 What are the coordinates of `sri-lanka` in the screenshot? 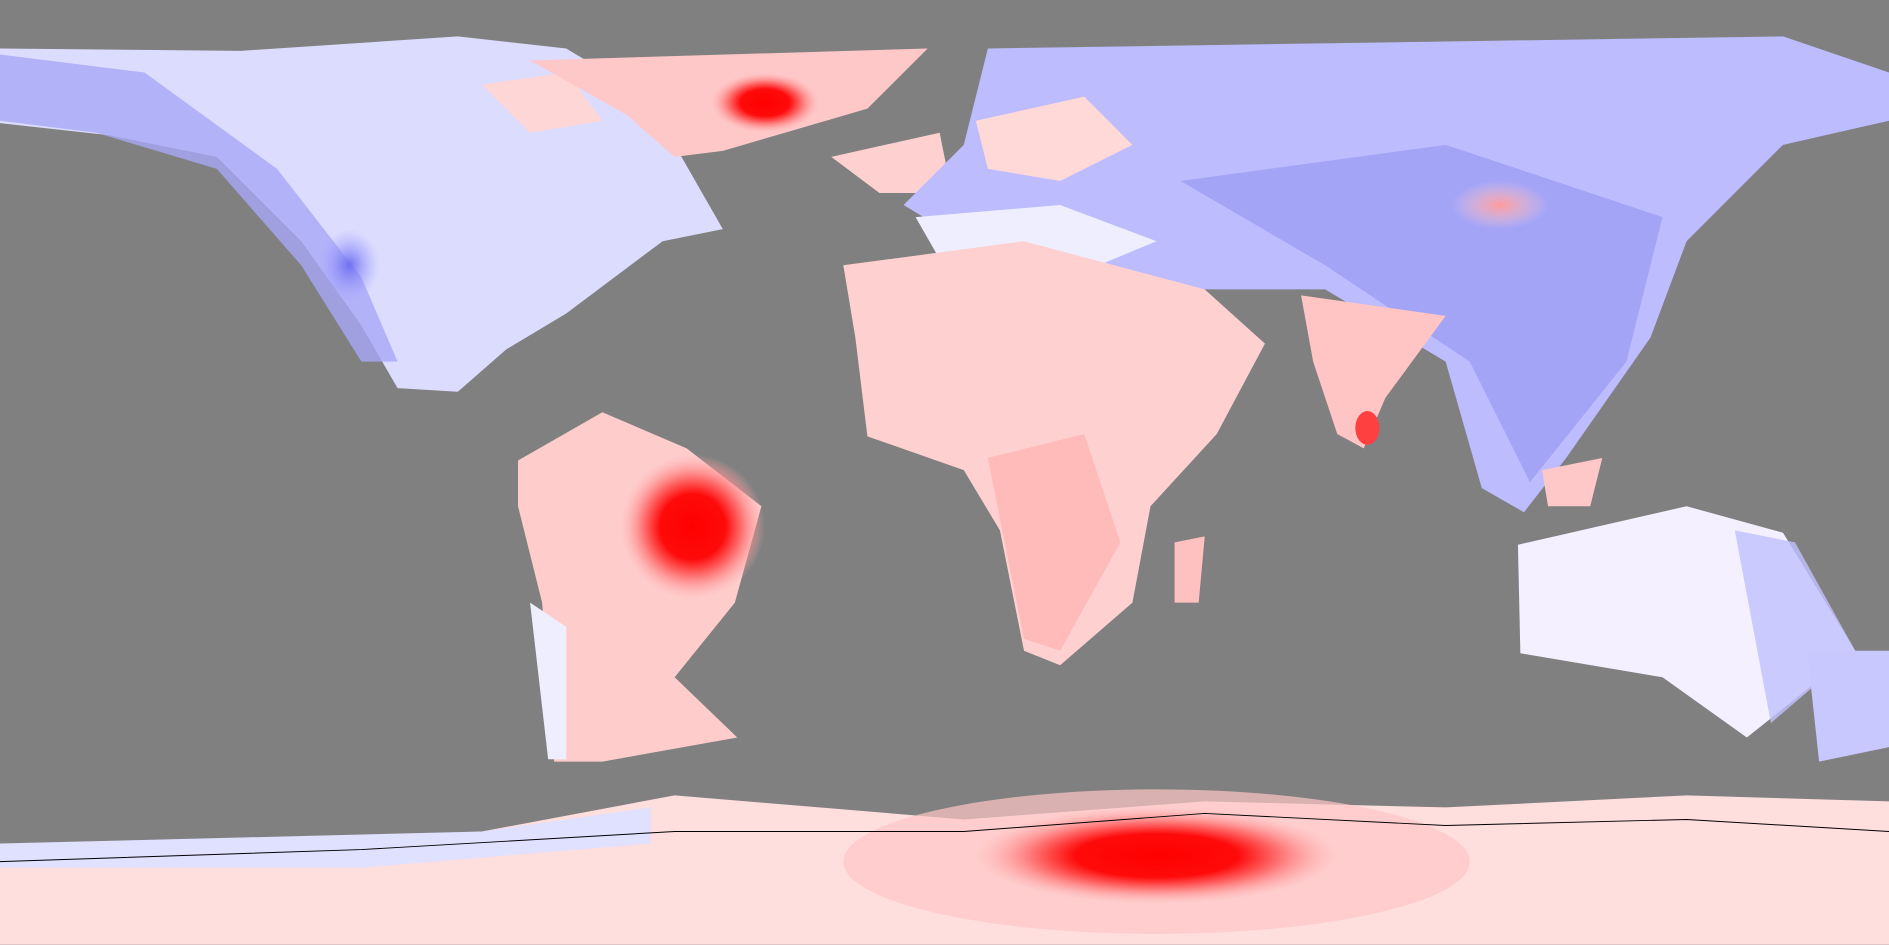 It's located at (1367, 428).